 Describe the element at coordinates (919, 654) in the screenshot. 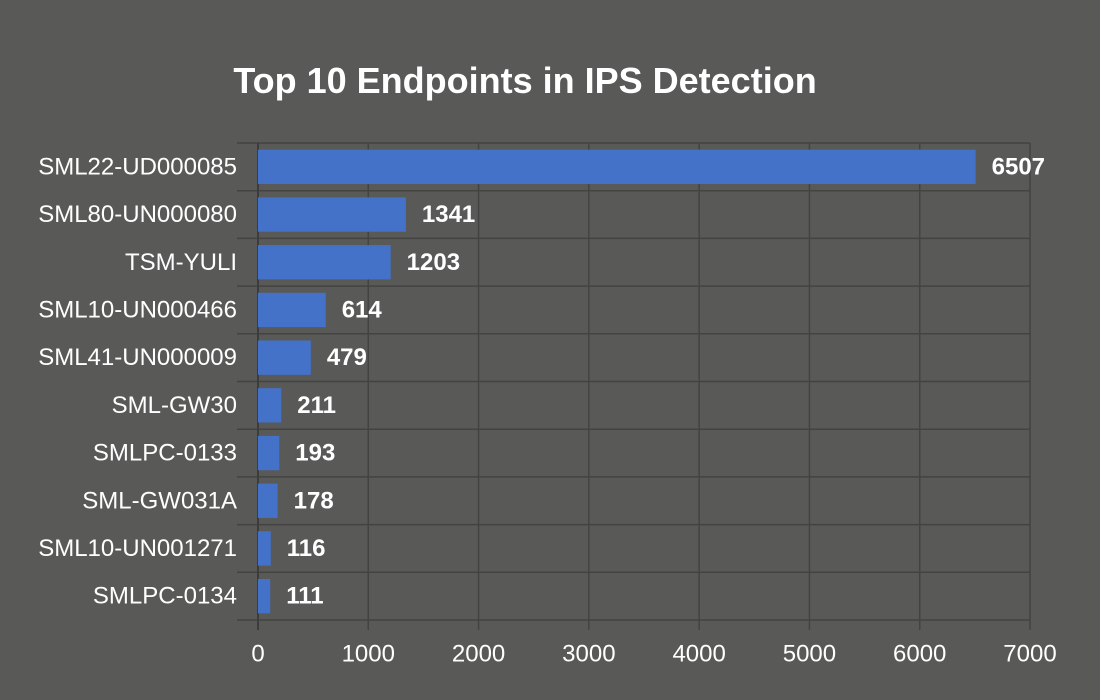

I see `x-tick-label: 6000` at that location.